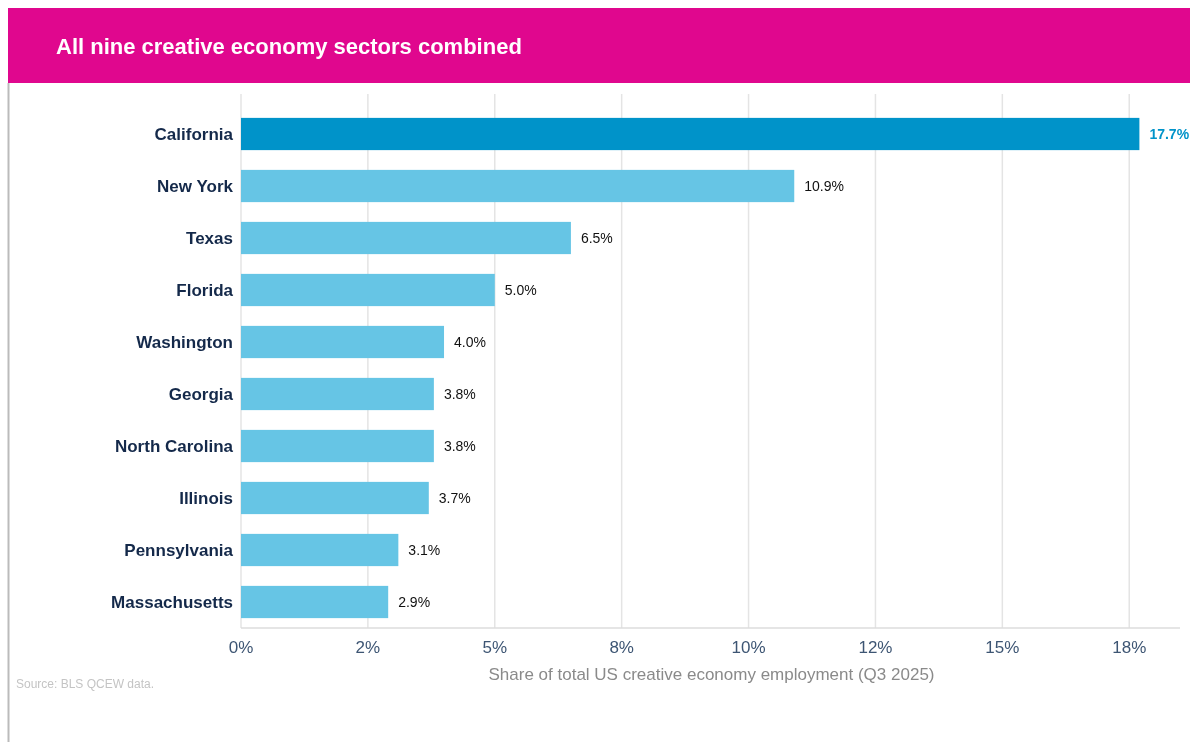 The width and height of the screenshot is (1190, 742). Describe the element at coordinates (209, 238) in the screenshot. I see `y-tick-label: Texas` at that location.